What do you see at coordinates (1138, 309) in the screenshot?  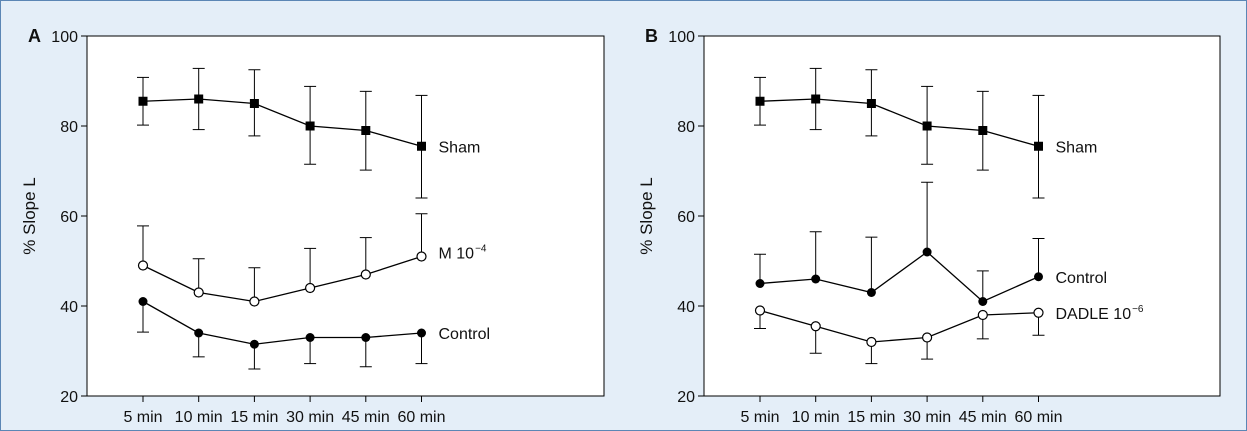 I see `series-label-exponent: −6` at bounding box center [1138, 309].